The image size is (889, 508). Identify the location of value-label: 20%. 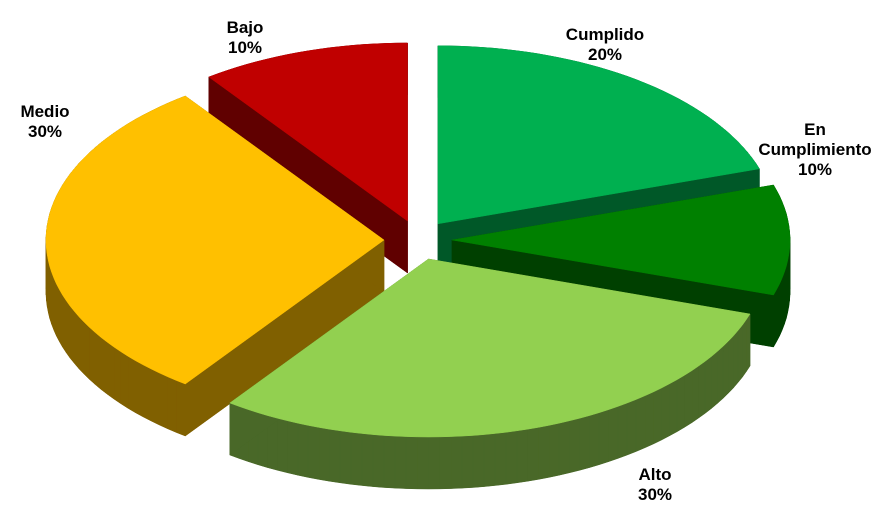
(605, 54).